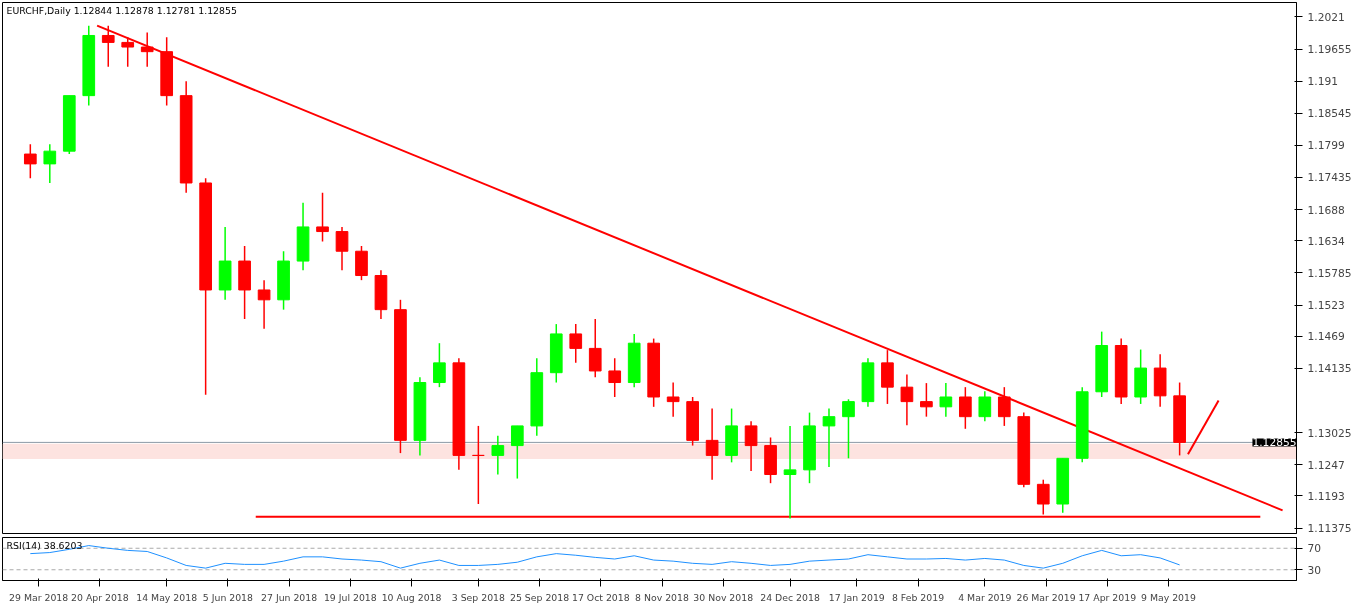  Describe the element at coordinates (723, 597) in the screenshot. I see `x-tick-label: 30 Nov 2018` at that location.